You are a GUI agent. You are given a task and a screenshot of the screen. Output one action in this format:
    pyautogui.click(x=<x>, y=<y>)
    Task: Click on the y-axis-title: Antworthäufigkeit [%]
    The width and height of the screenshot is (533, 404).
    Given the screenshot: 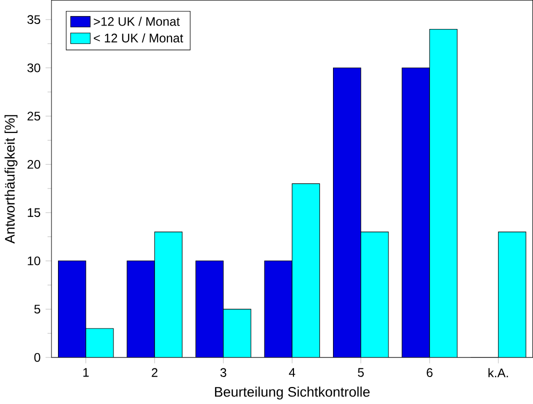 What is the action you would take?
    pyautogui.click(x=11, y=179)
    